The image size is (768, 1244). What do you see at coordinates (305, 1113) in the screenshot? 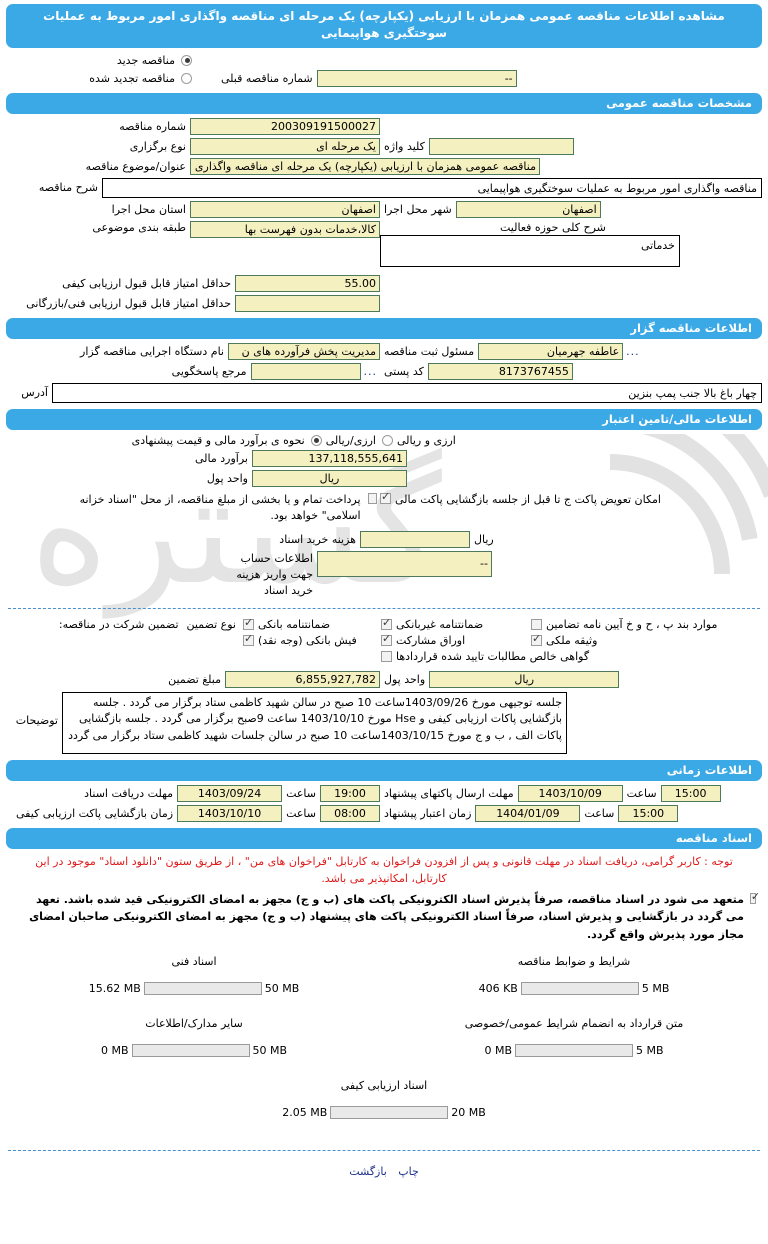
I see `file-used-4: 2.05 MB` at bounding box center [305, 1113].